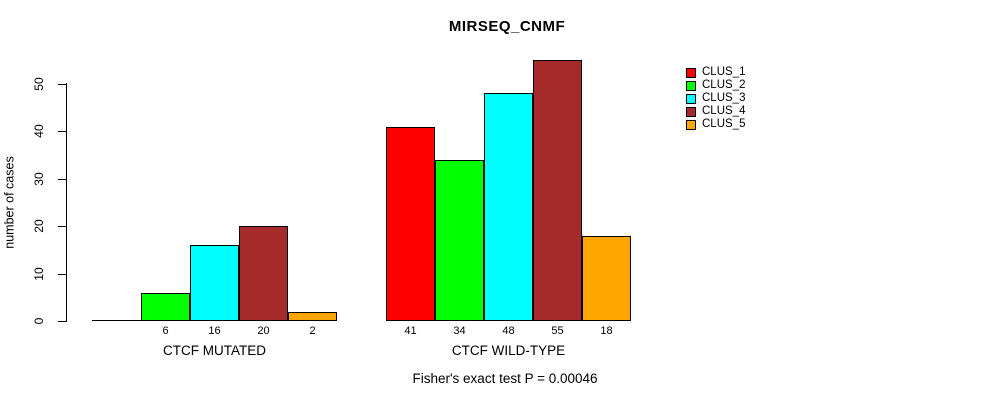 This screenshot has height=400, width=990. Describe the element at coordinates (507, 26) in the screenshot. I see `chart-title: MIRSEQ_CNMF` at that location.